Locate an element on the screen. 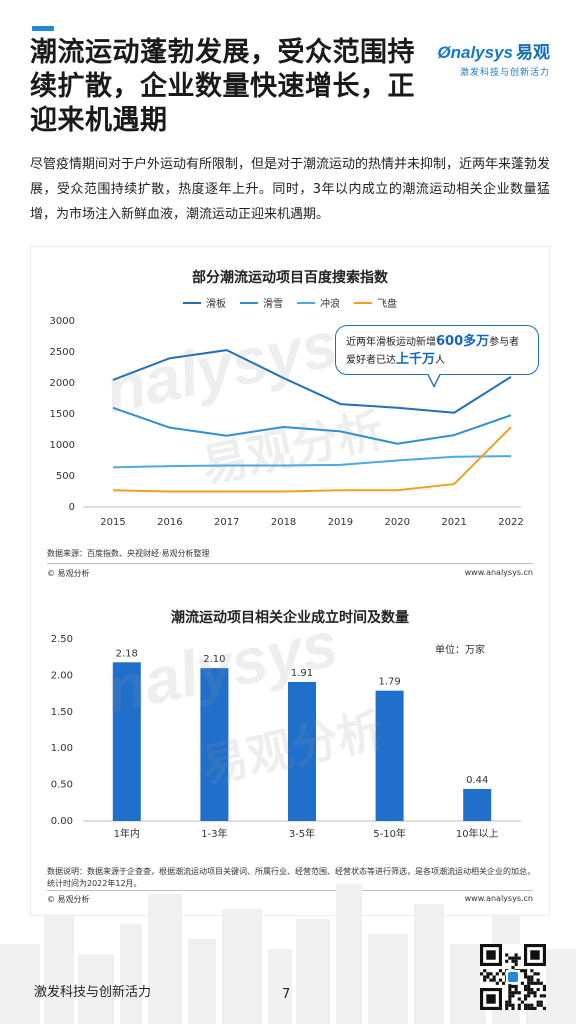 This screenshot has height=1024, width=576. line-chart-x-tick: 2020 is located at coordinates (397, 522).